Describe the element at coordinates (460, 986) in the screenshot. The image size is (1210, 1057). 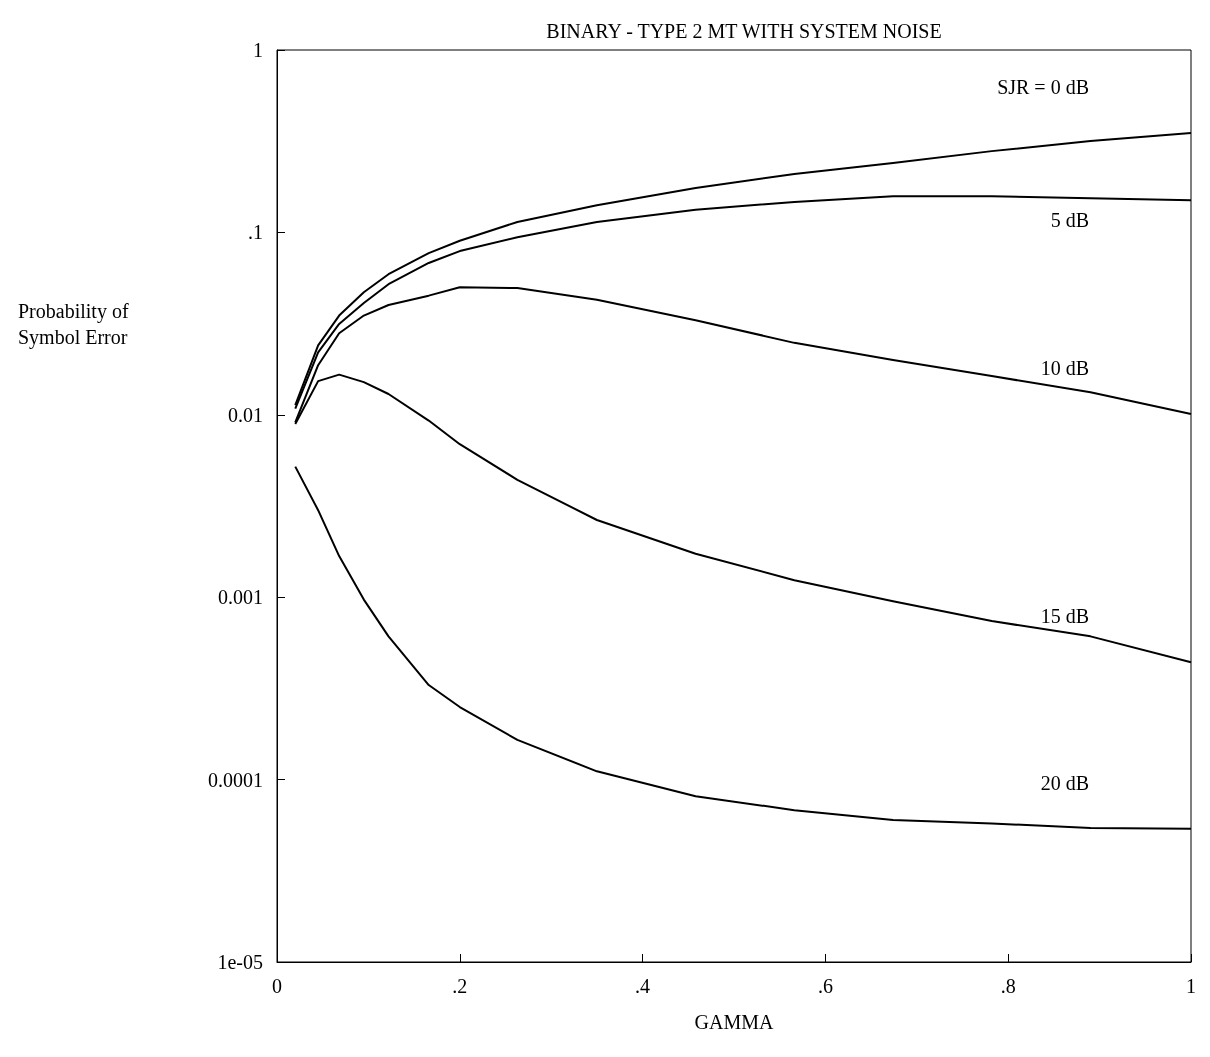
I see `x-tick-label: .2` at that location.